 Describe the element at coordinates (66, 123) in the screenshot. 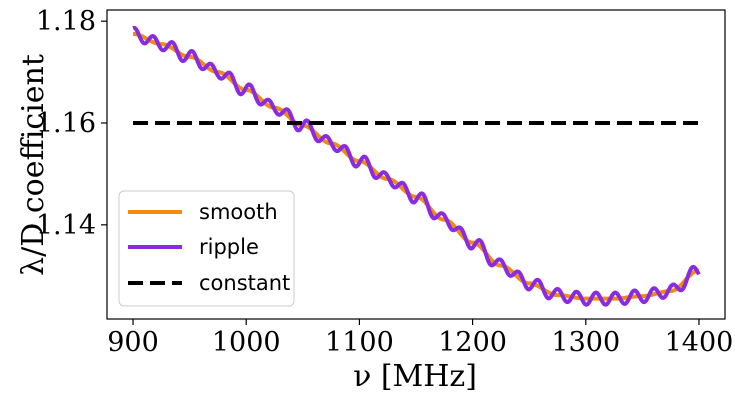

I see `y-tick-label: 1.16` at that location.